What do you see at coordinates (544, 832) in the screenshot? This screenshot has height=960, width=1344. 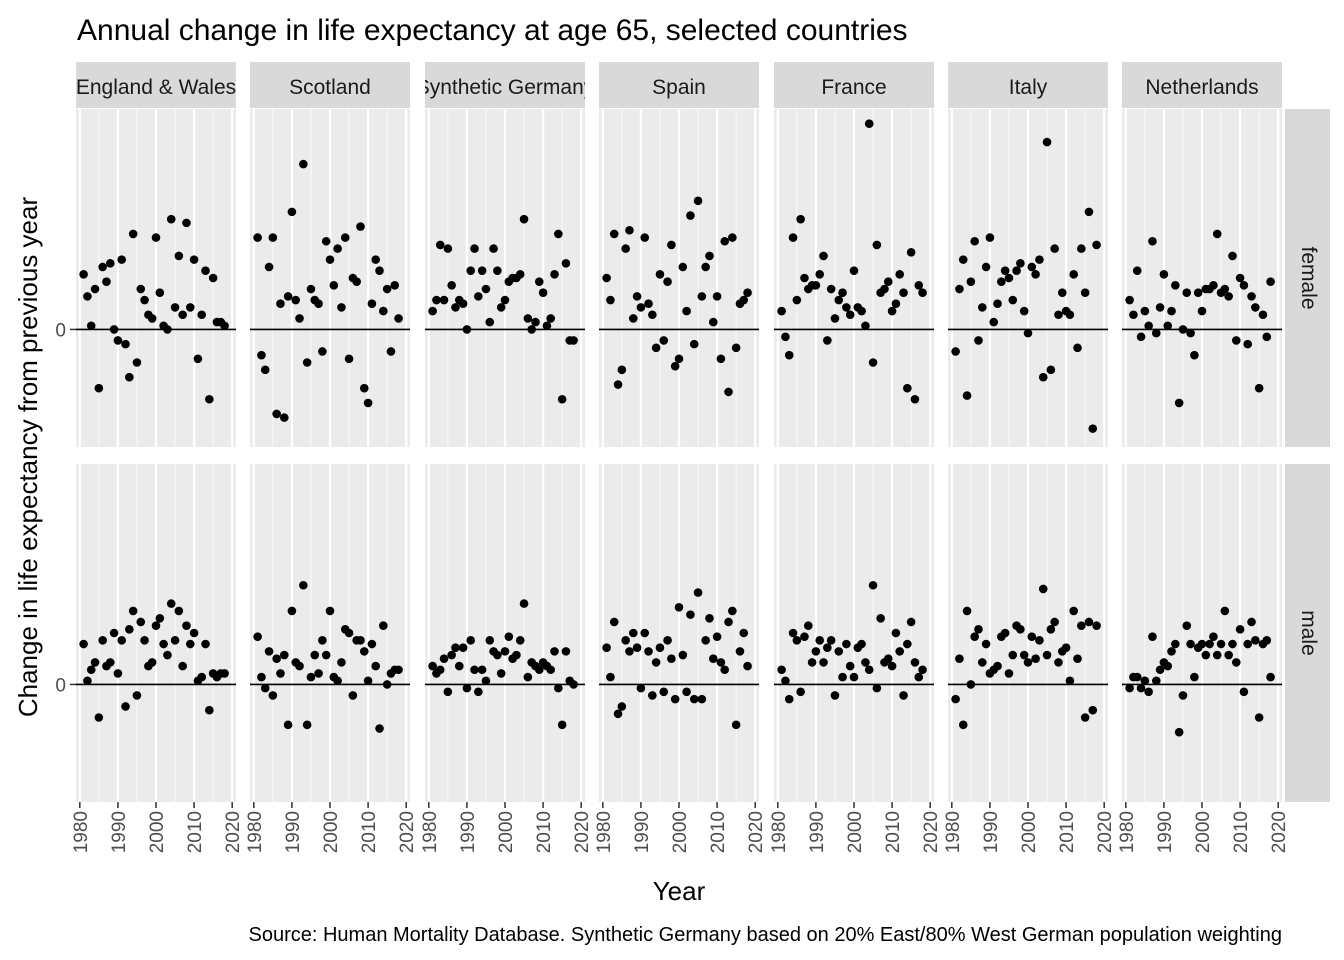 I see `x-tick-label: 2010` at bounding box center [544, 832].